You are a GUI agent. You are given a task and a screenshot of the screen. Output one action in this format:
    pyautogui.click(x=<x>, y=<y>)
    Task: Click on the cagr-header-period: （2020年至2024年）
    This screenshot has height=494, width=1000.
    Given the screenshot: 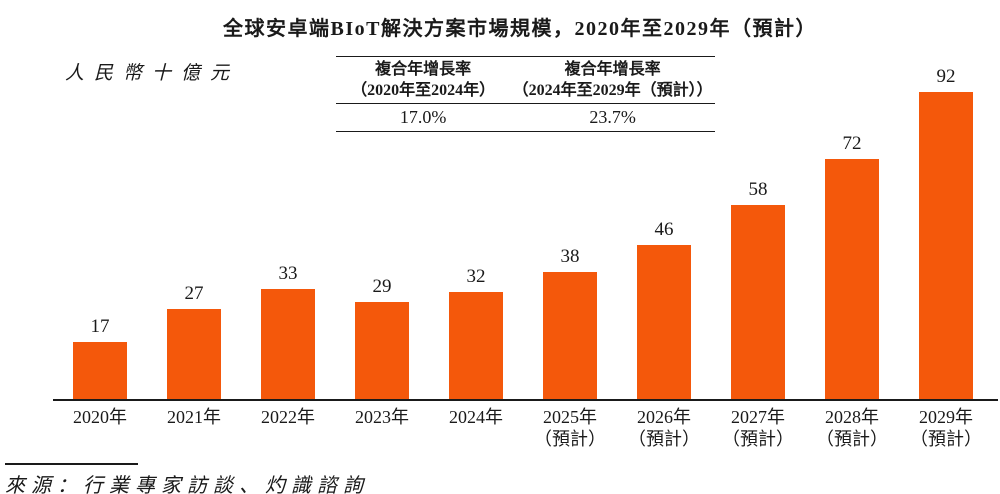 What is the action you would take?
    pyautogui.click(x=423, y=90)
    